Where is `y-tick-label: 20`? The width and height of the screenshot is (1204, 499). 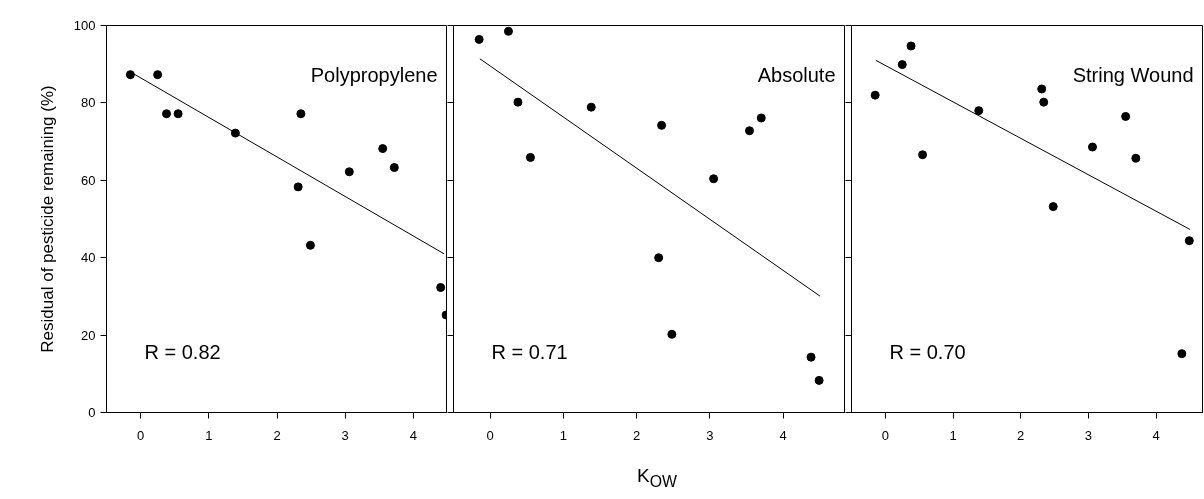 y-tick-label: 20 is located at coordinates (88, 335).